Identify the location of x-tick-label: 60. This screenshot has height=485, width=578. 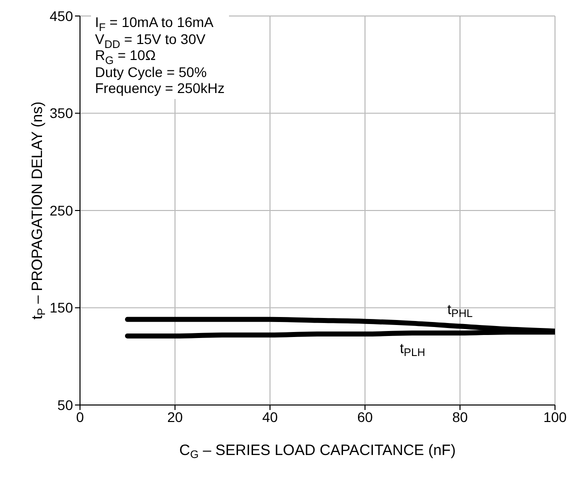
(365, 416).